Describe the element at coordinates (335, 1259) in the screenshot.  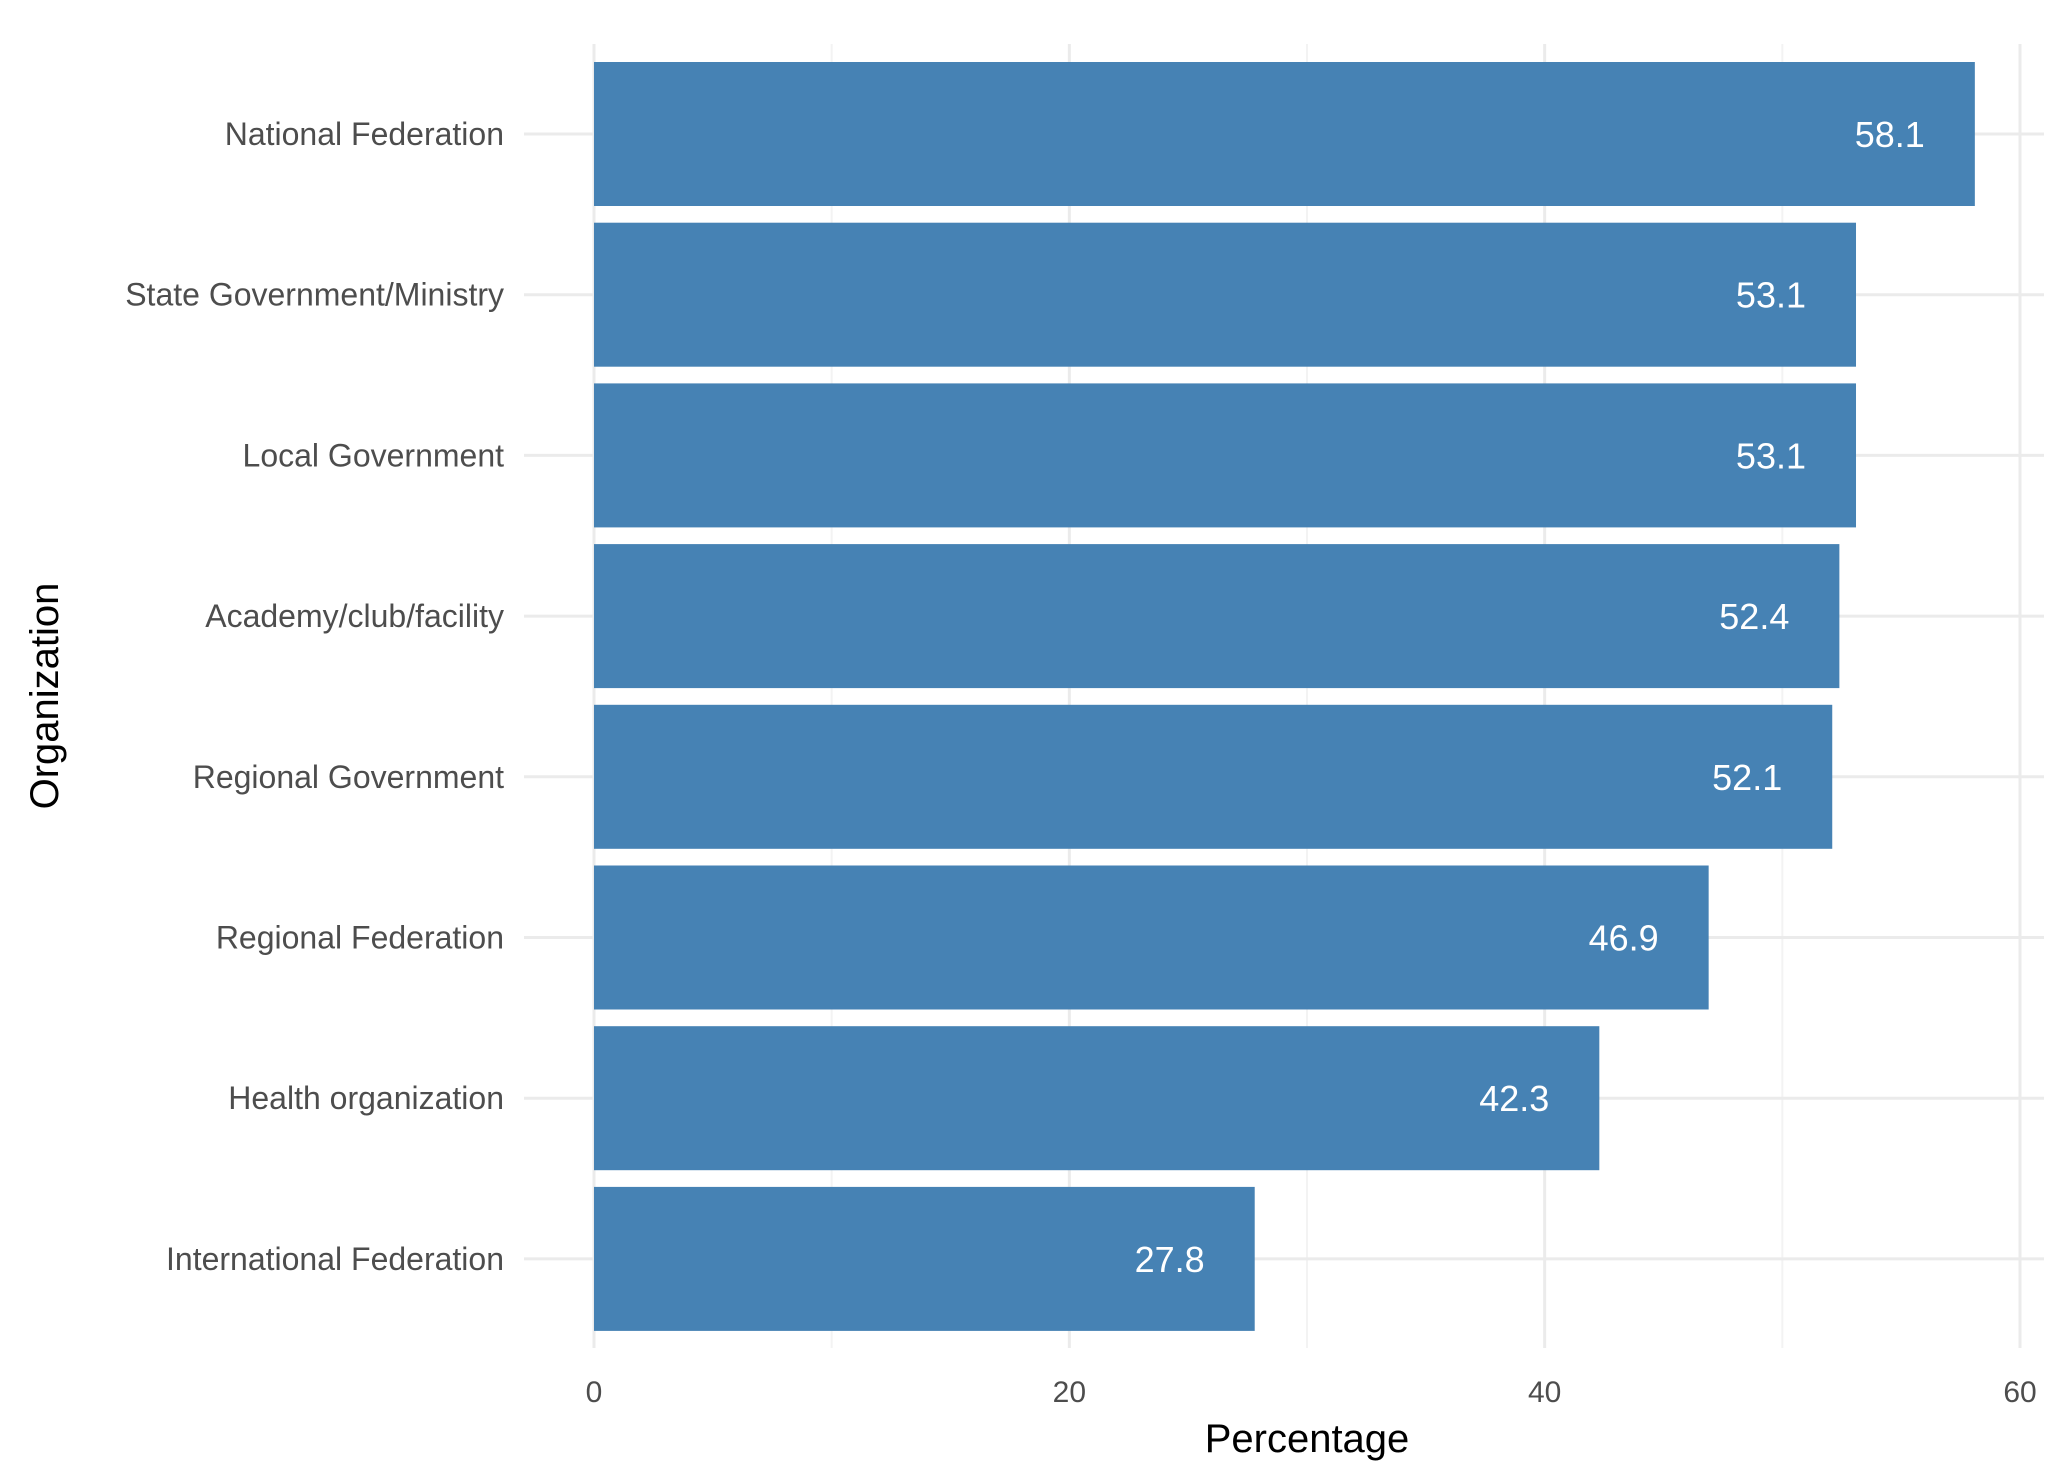
I see `category-label: International Federation` at that location.